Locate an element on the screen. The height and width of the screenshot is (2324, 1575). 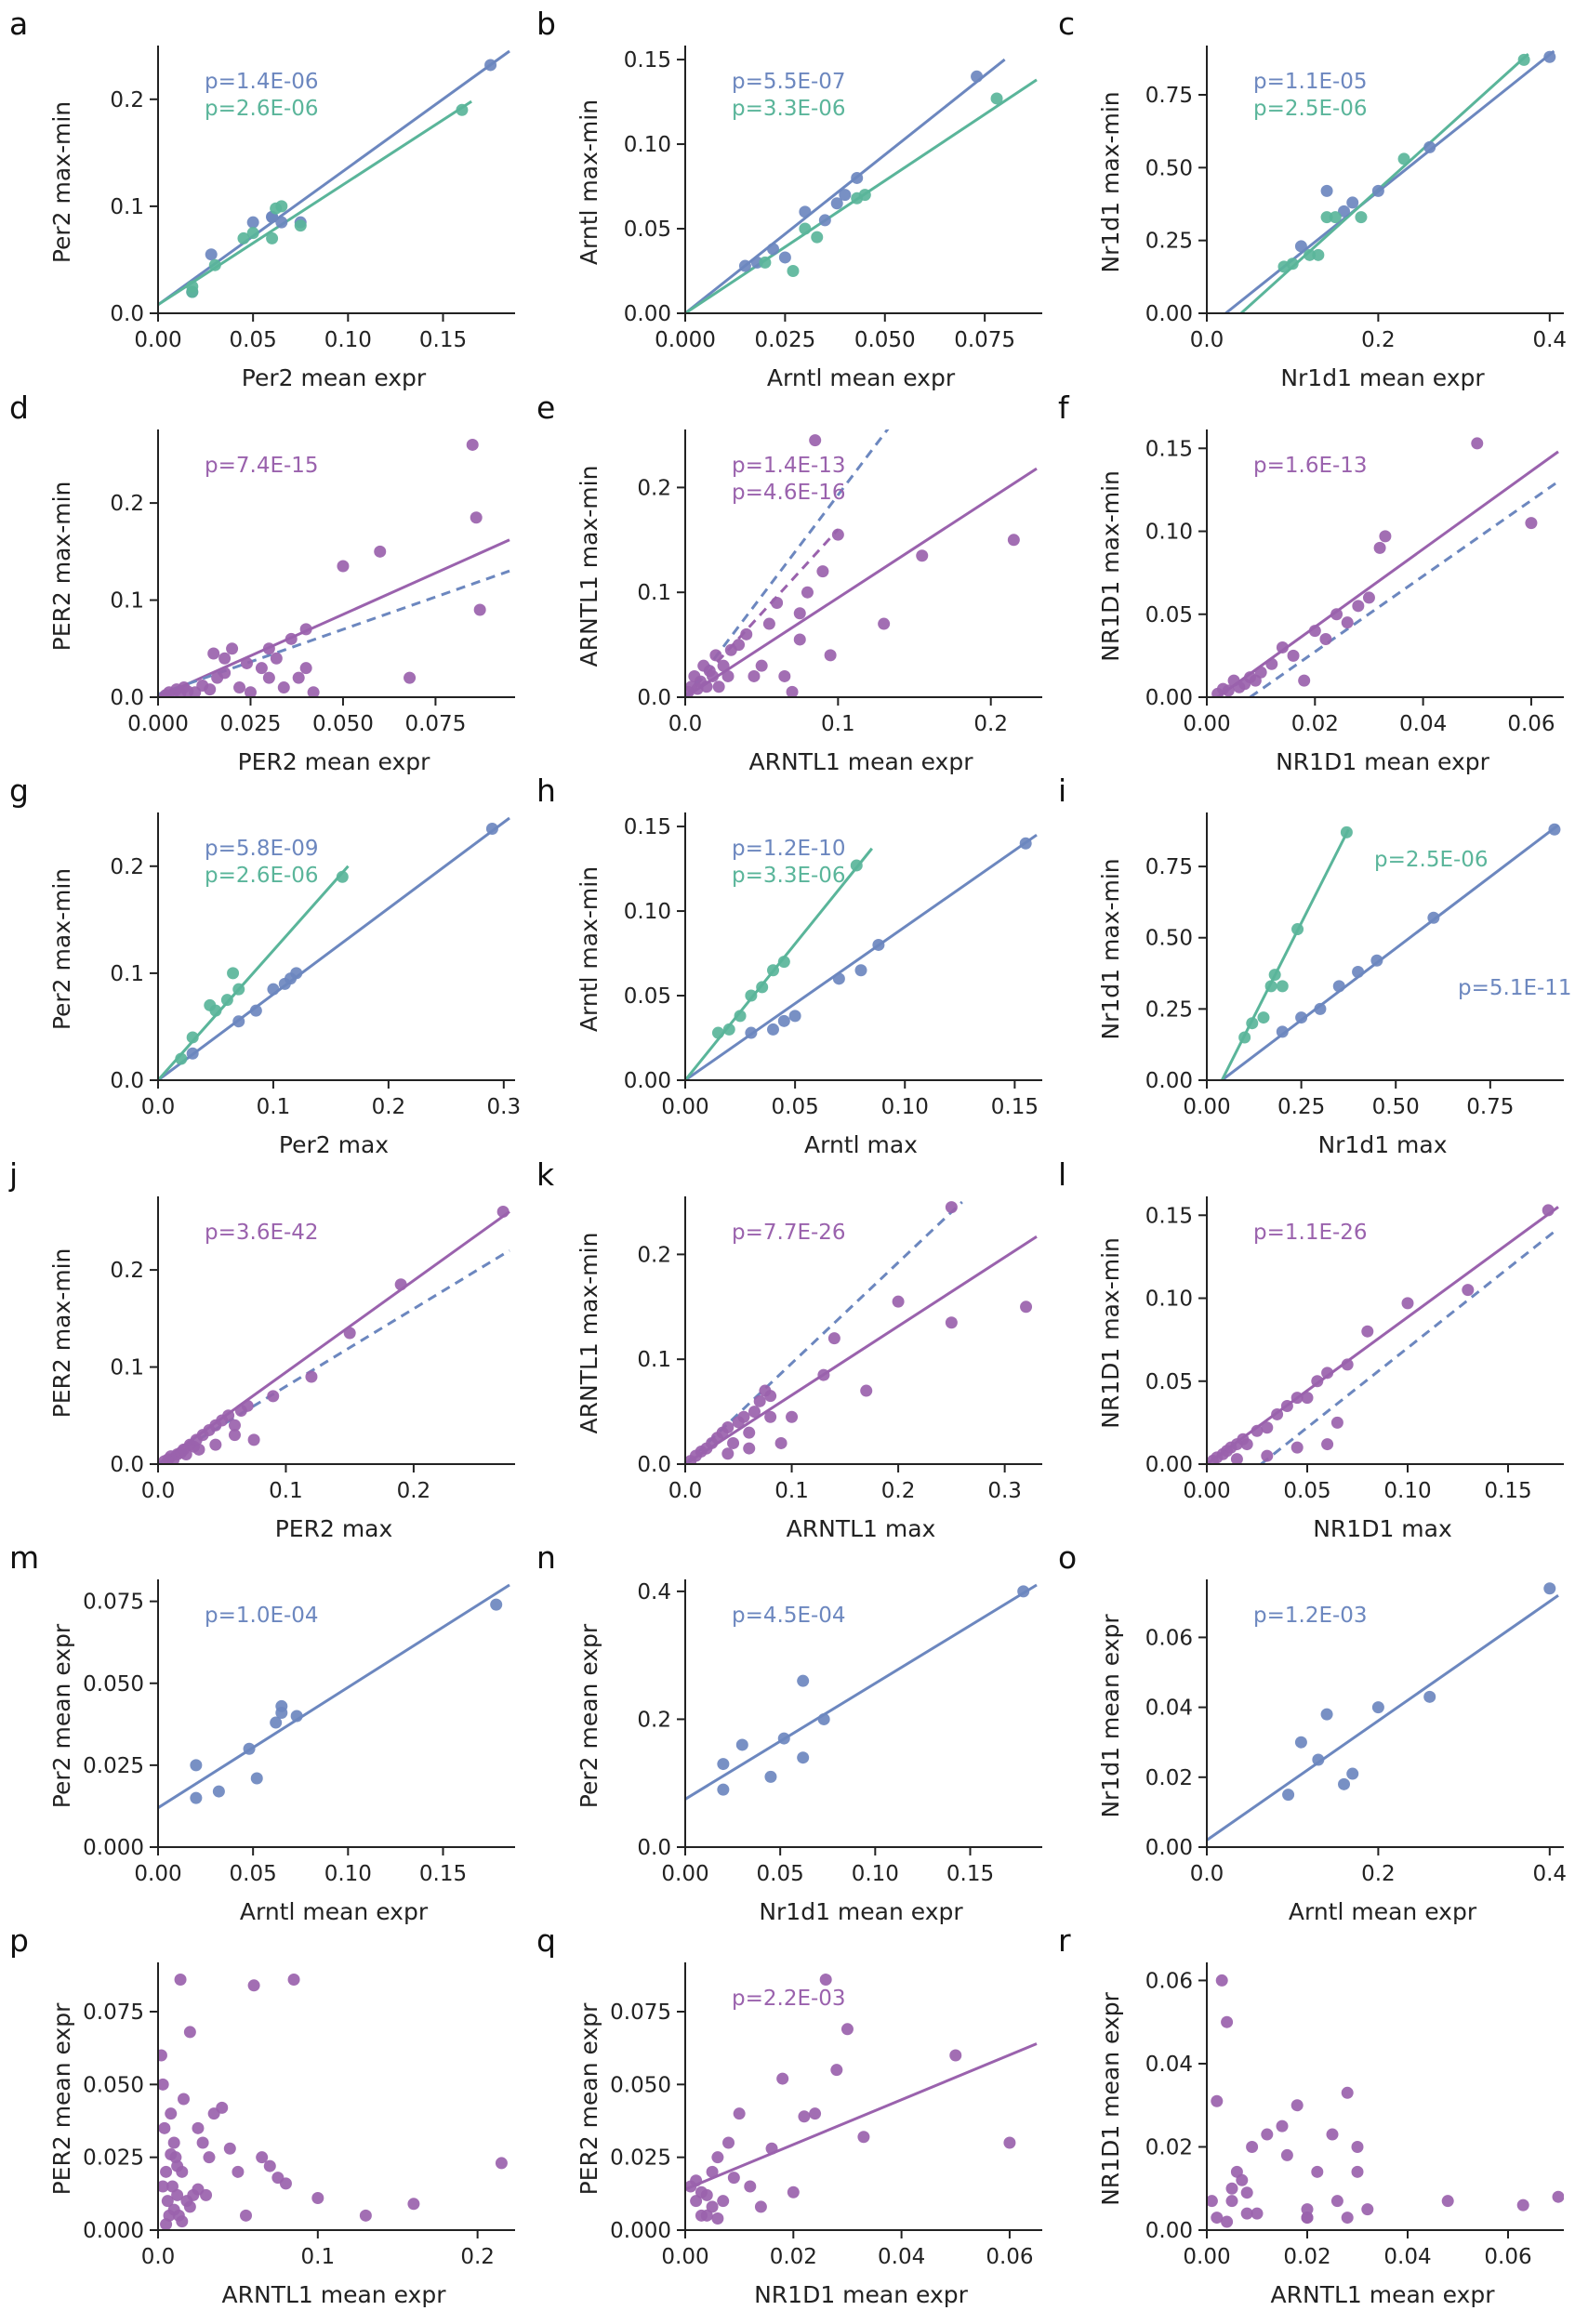
y-tick-label: 0.025 is located at coordinates (640, 2158).